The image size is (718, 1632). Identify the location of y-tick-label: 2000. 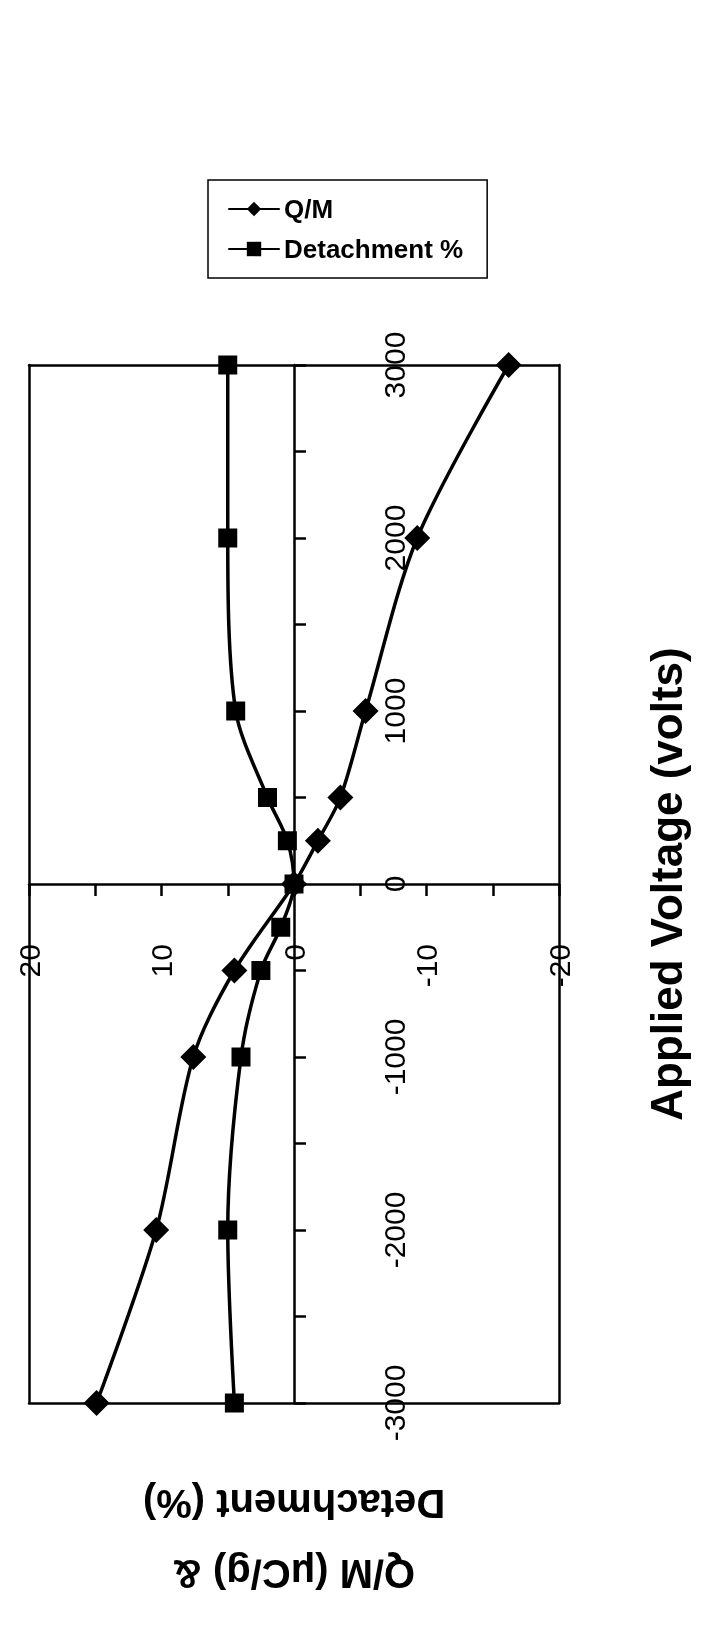
(394, 538).